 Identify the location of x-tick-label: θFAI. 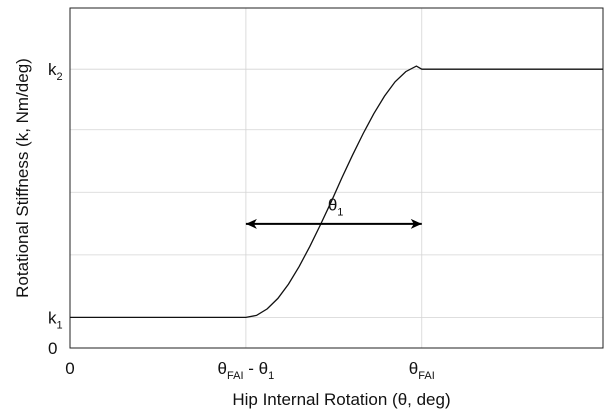
(422, 370).